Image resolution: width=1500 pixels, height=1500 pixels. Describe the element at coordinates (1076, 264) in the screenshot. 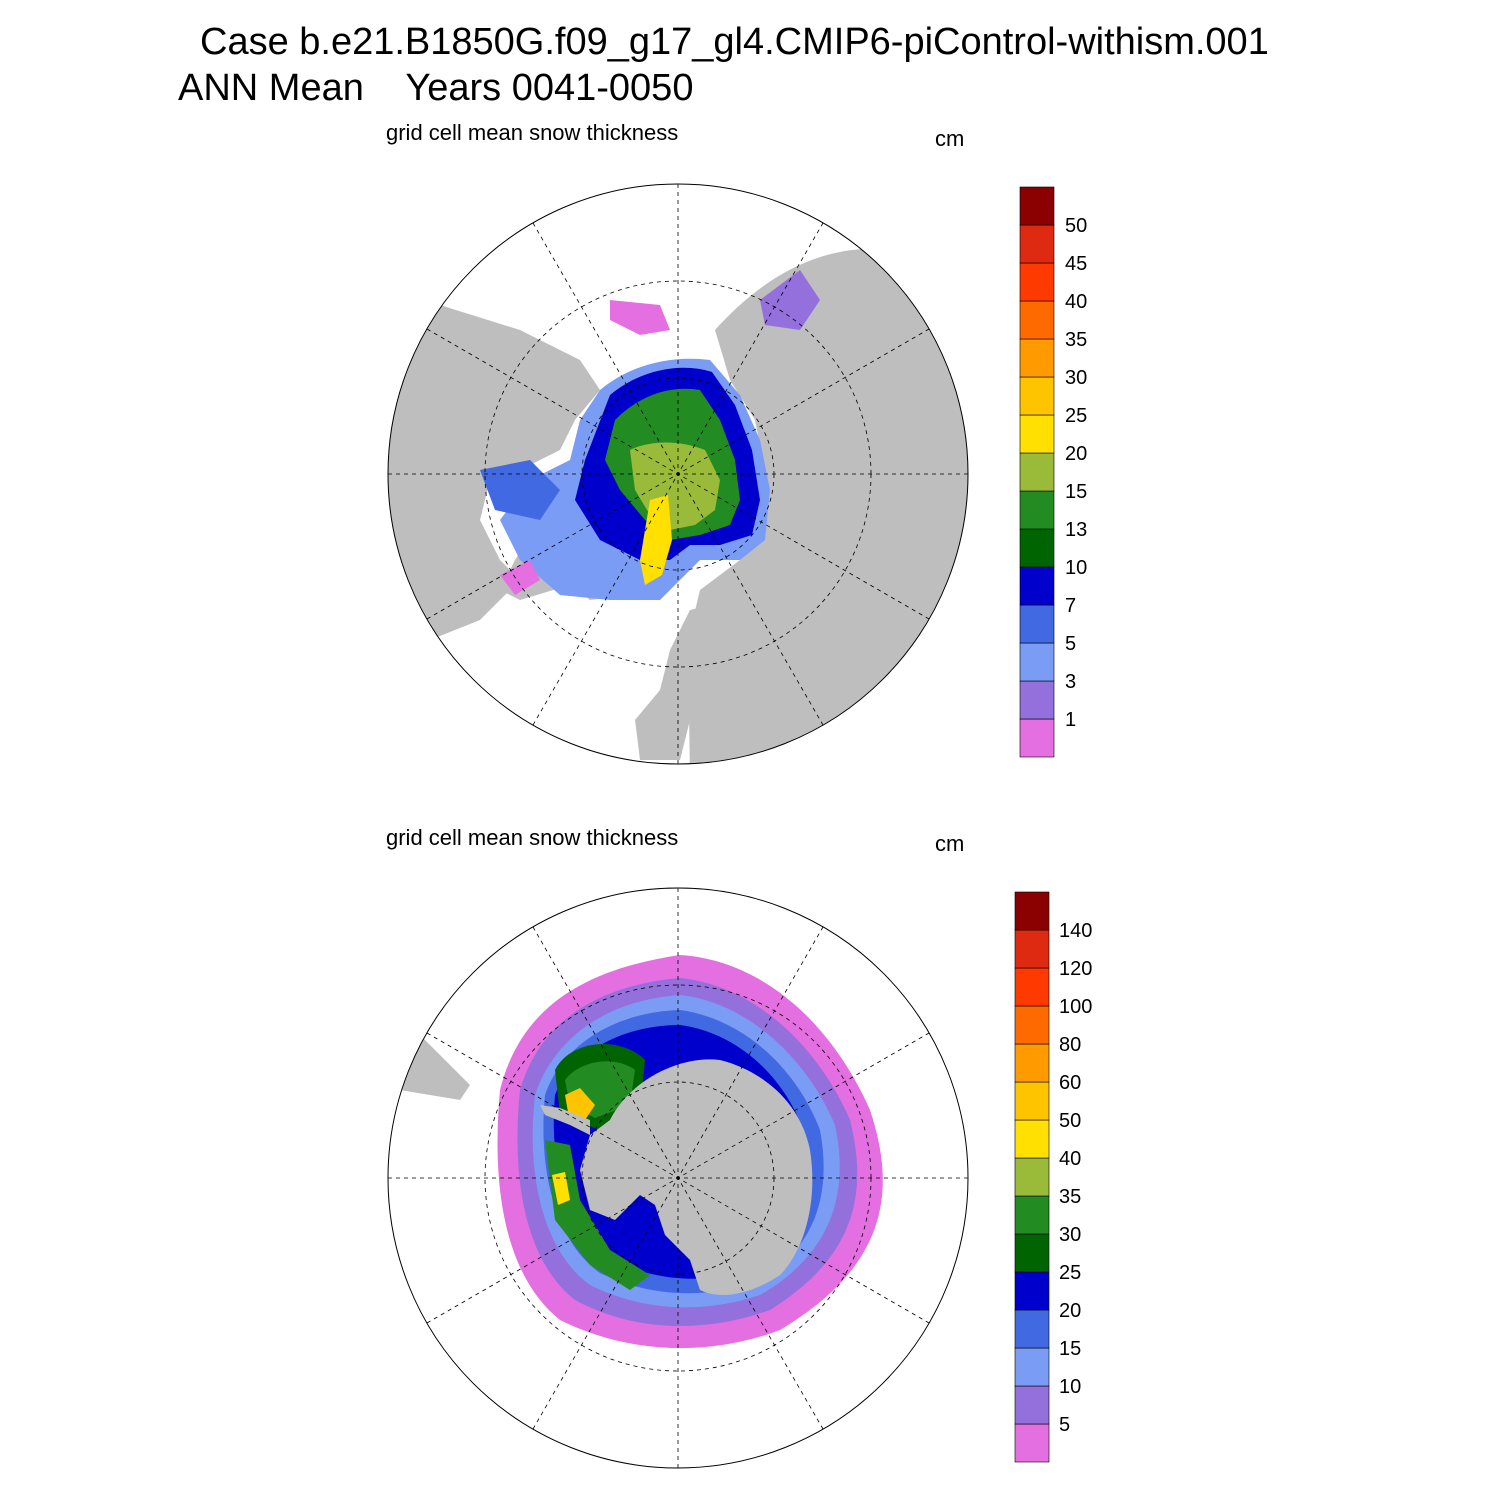

I see `colorbar-tick-label: 45` at that location.